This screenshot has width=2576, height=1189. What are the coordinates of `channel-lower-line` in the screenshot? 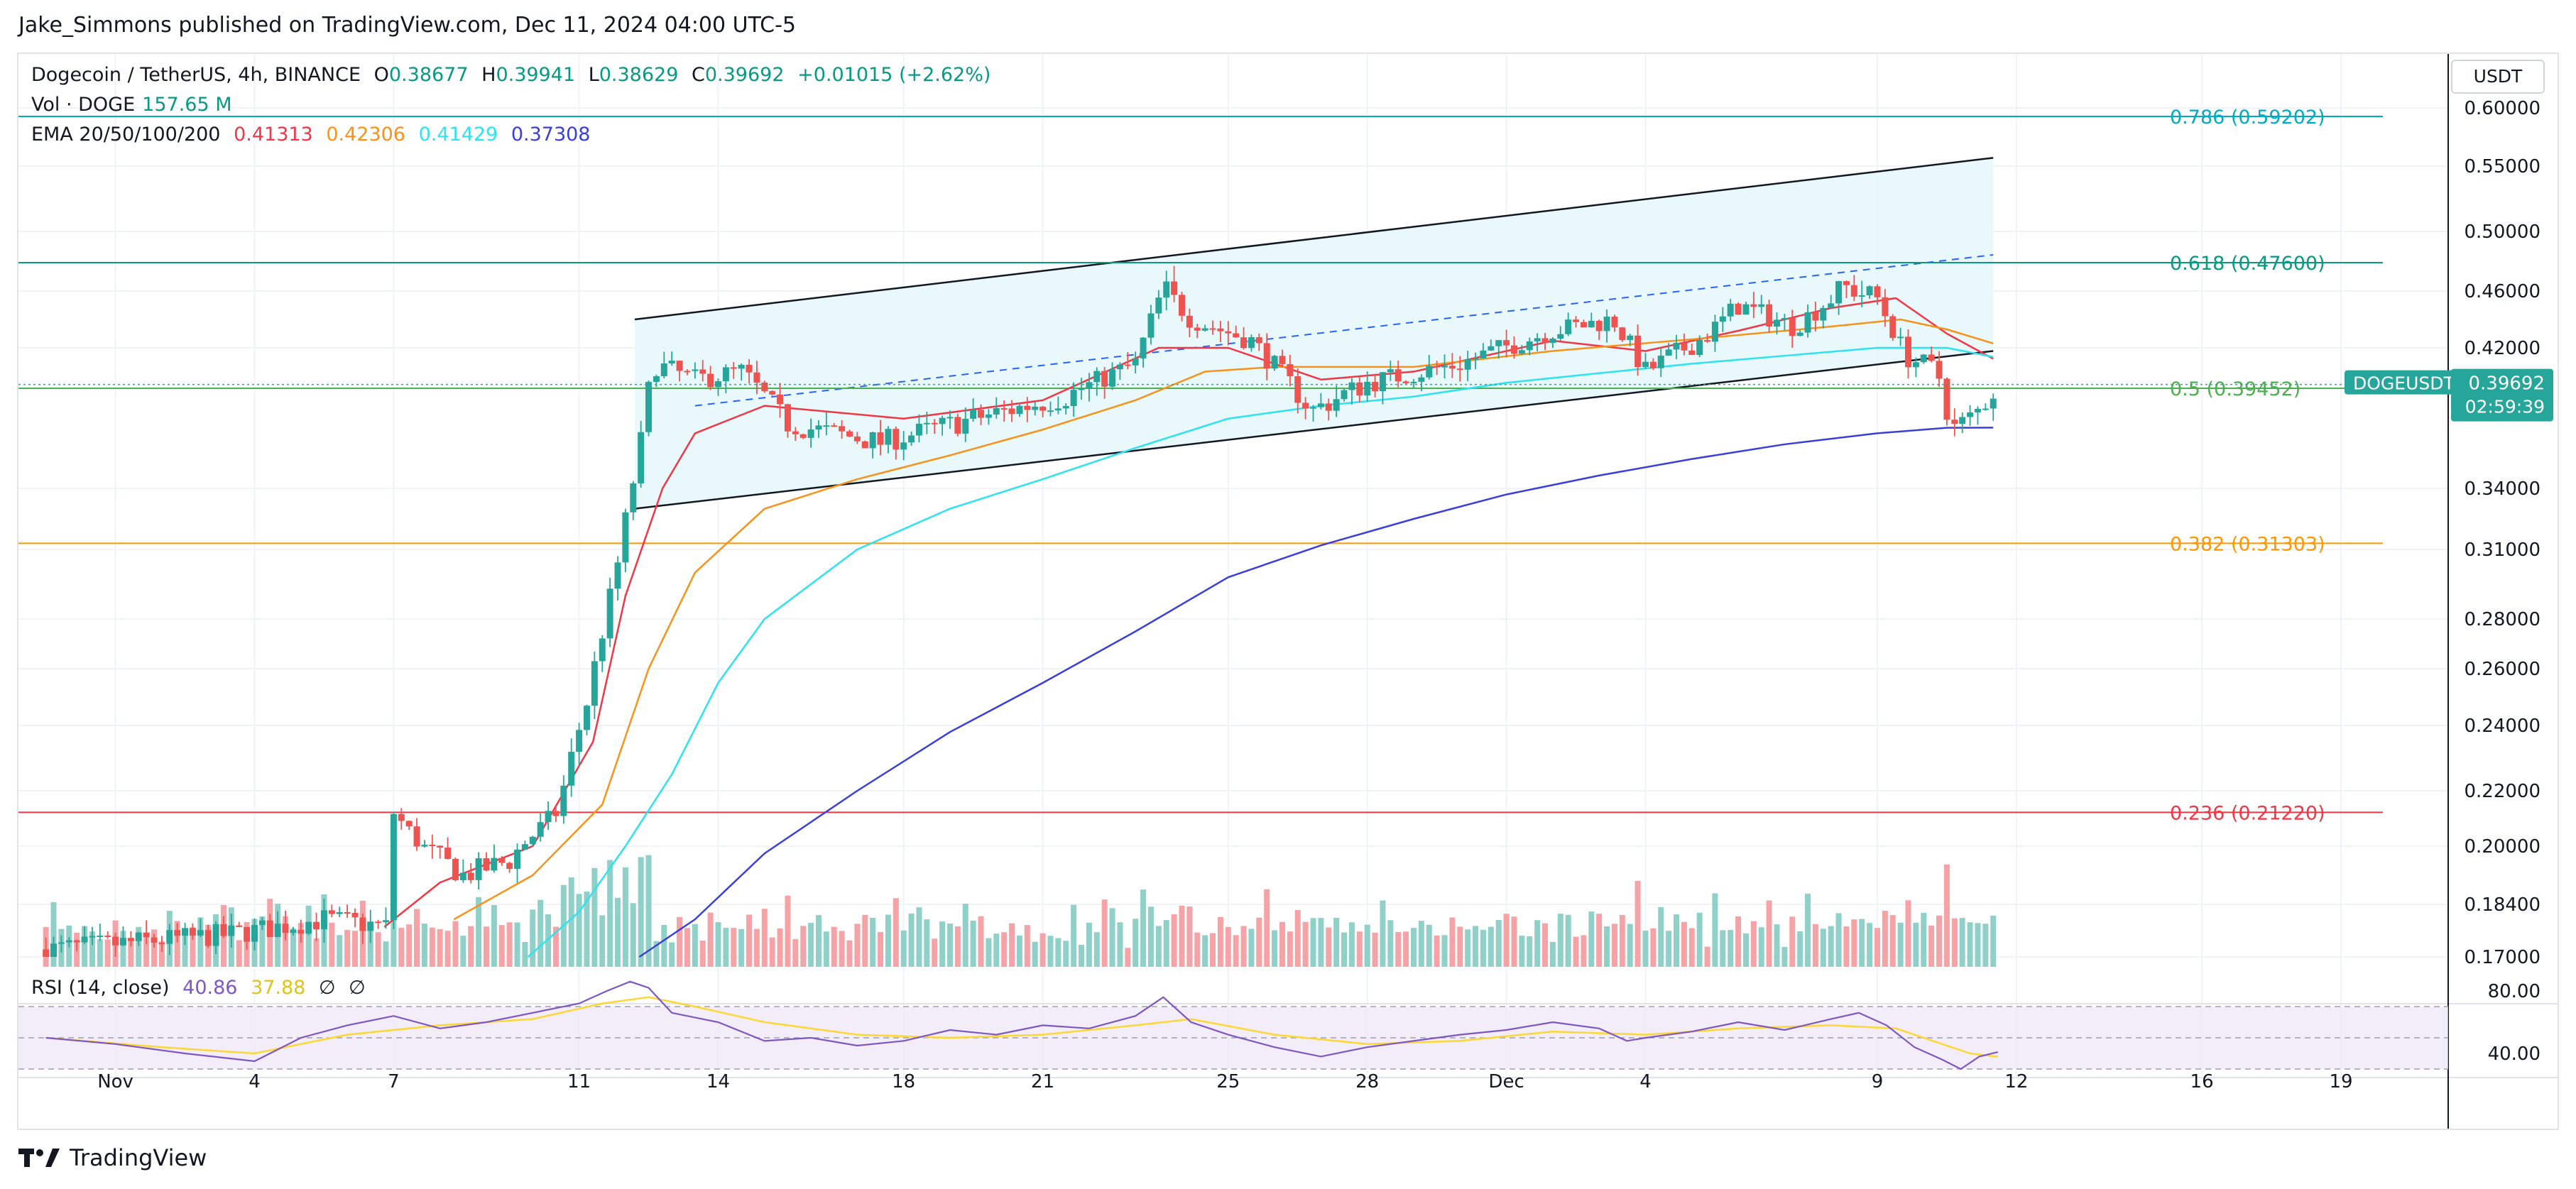 It's located at (1314, 430).